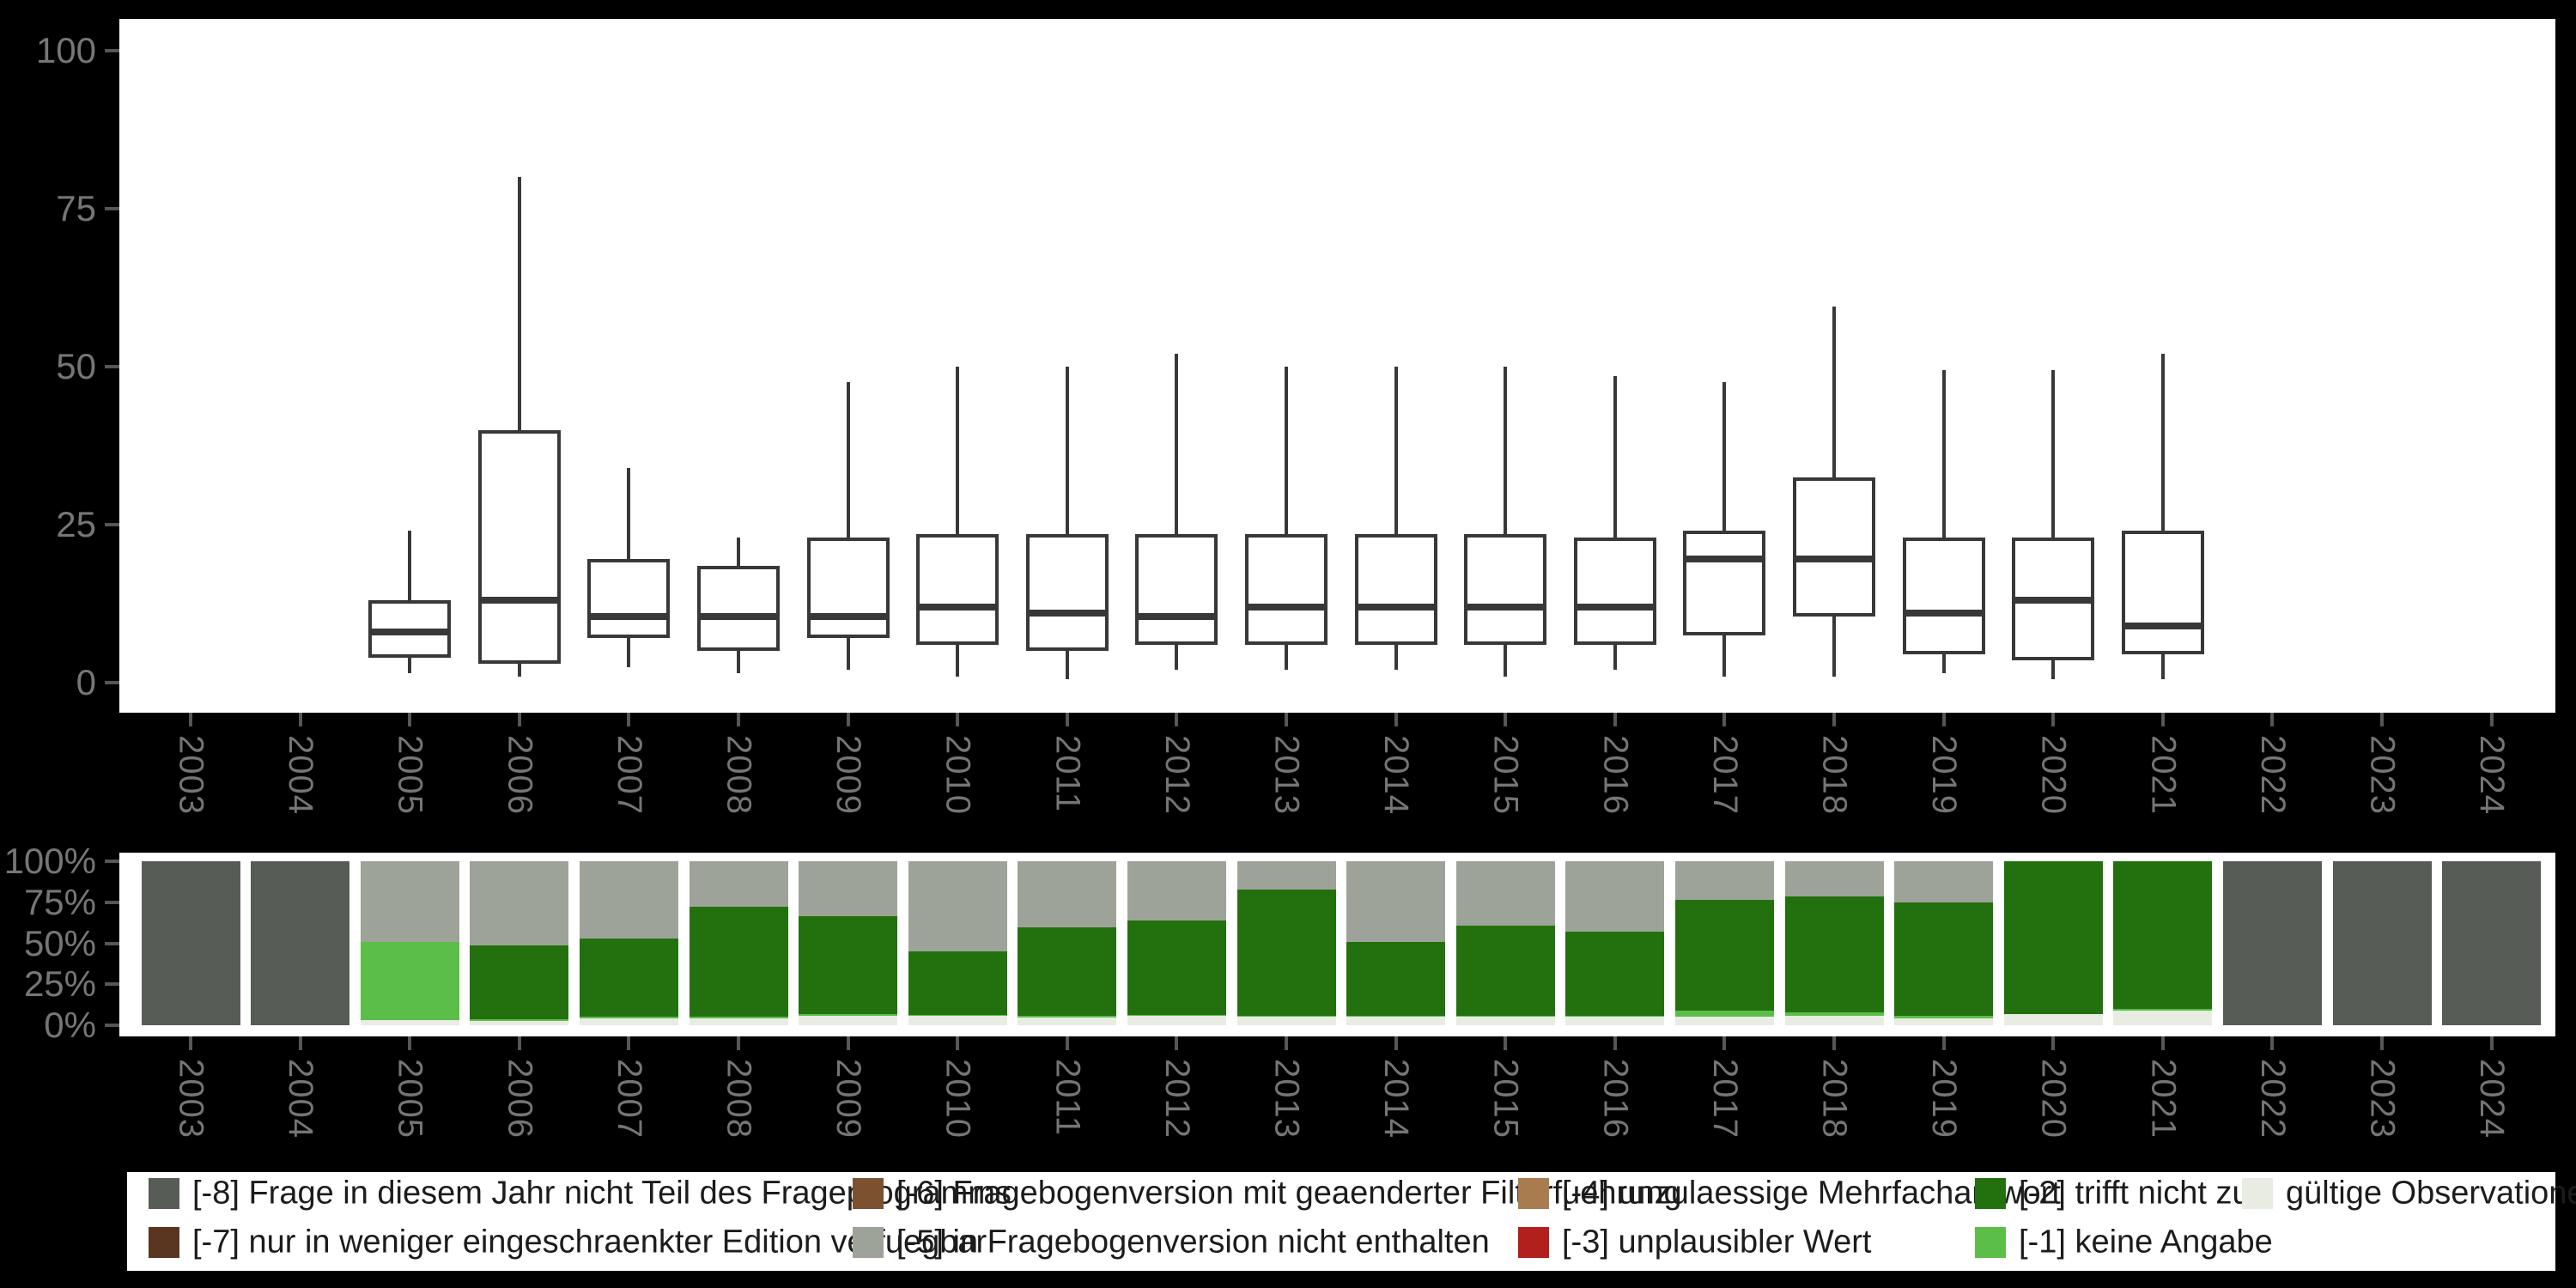 This screenshot has width=2576, height=1288. What do you see at coordinates (1615, 897) in the screenshot?
I see `bar-segment-2016-m5` at bounding box center [1615, 897].